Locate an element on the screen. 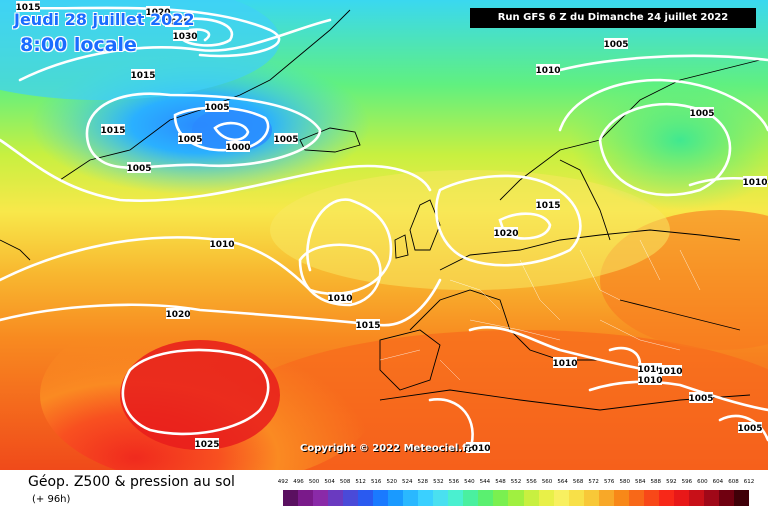 Image resolution: width=768 pixels, height=512 pixels. copyright-text: Copyright © 2022 Meteociel.fr is located at coordinates (386, 448).